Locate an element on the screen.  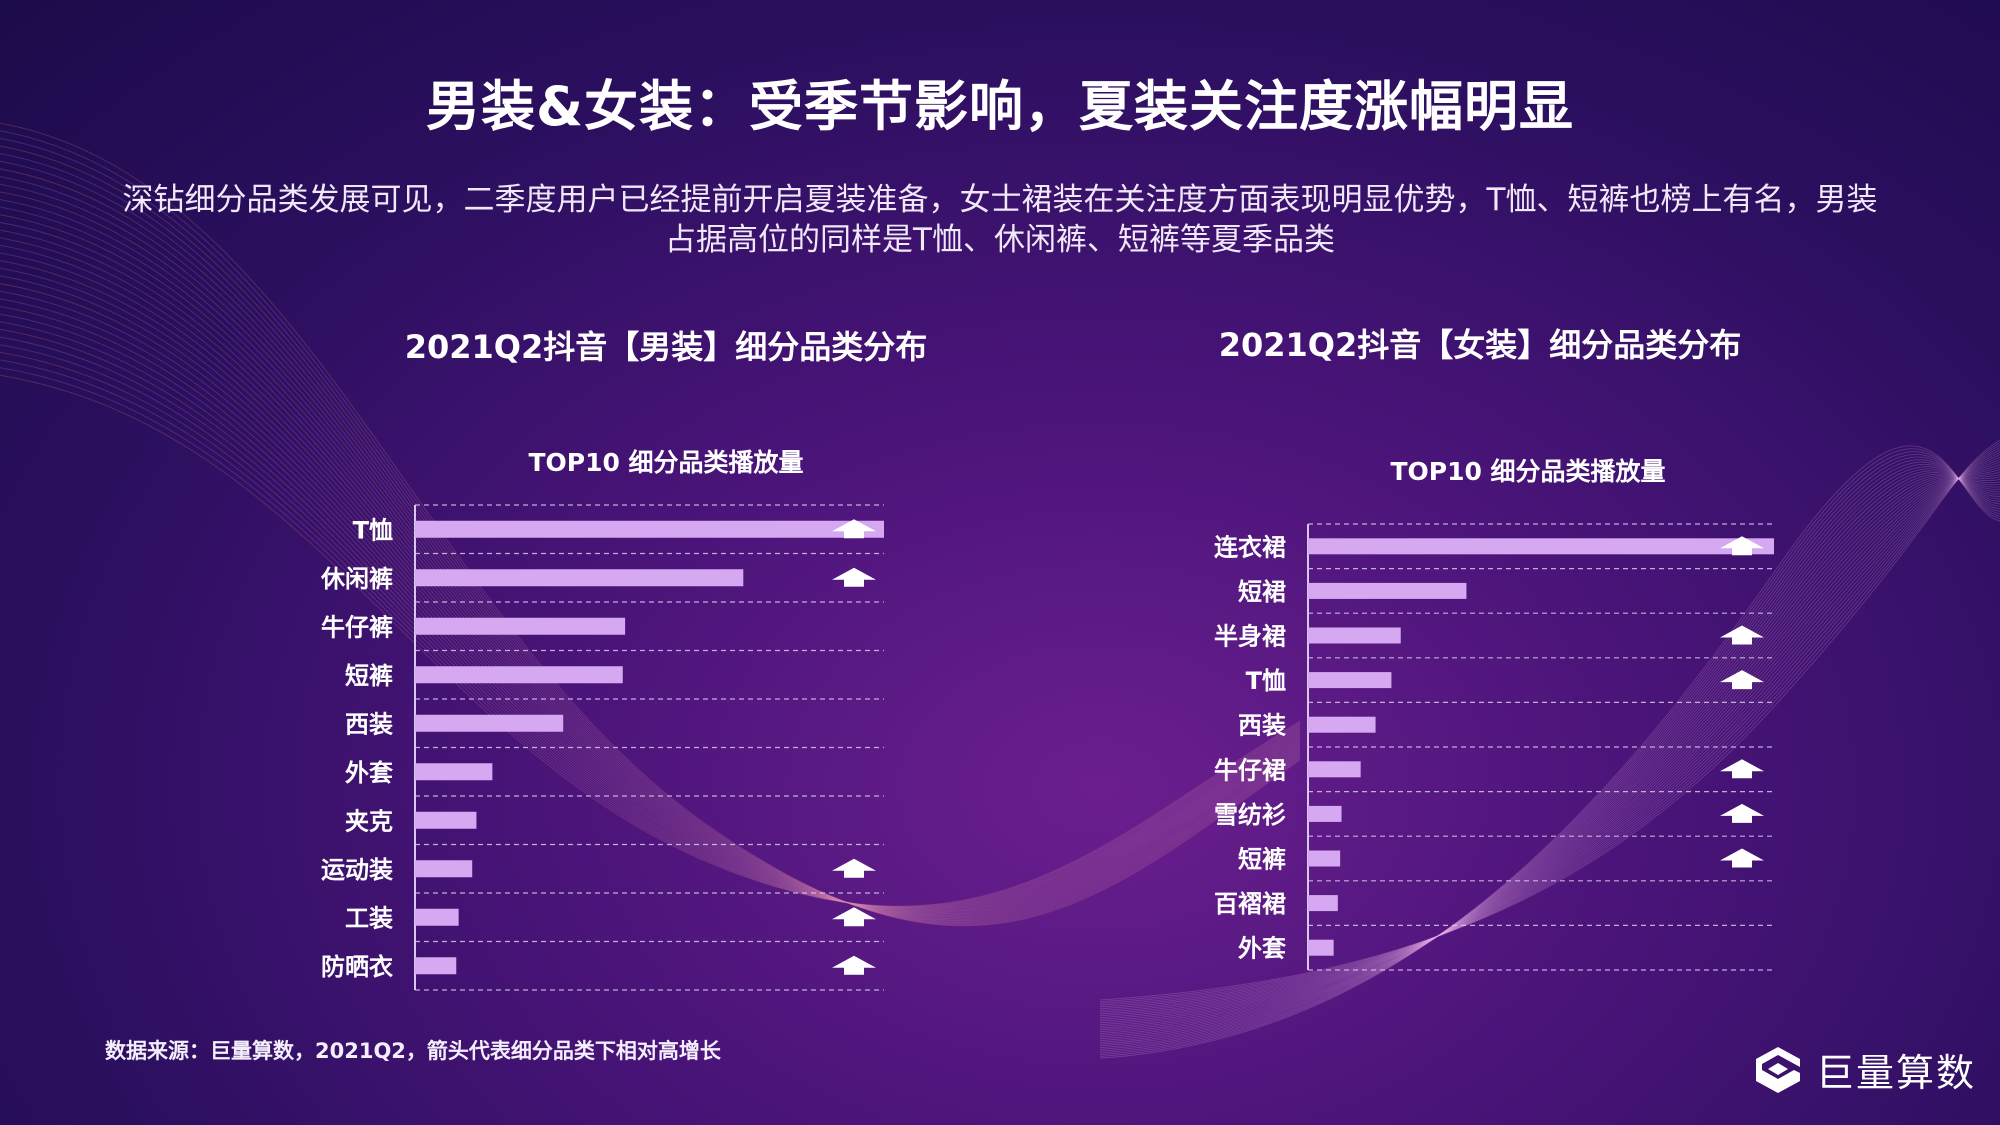
category-label: 短裙 is located at coordinates (1262, 592).